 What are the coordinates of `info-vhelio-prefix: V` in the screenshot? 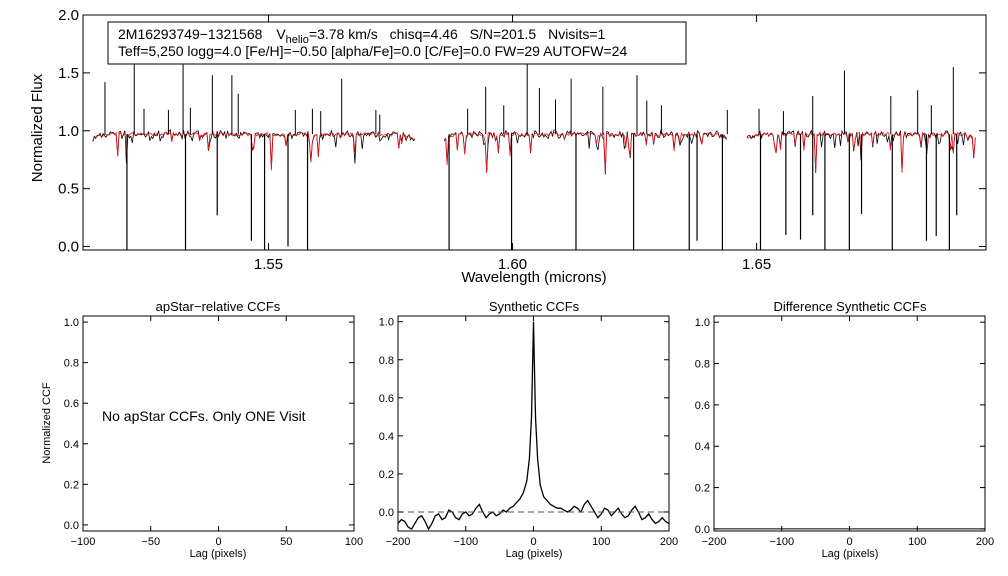 It's located at (281, 34).